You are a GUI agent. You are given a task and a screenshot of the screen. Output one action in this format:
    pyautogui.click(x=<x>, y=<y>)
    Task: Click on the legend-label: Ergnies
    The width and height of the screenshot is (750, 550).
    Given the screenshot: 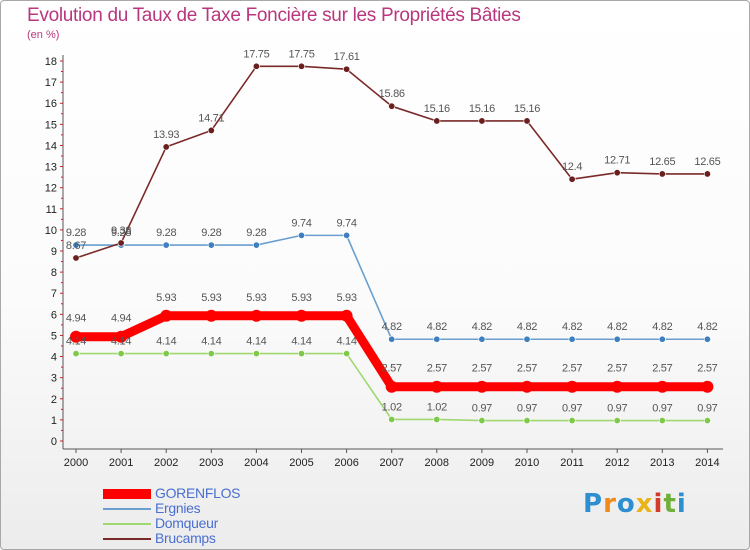 What is the action you would take?
    pyautogui.click(x=178, y=508)
    